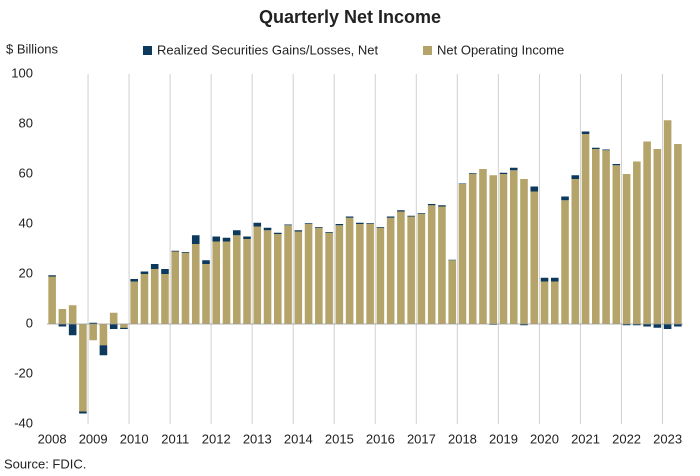  I want to click on x-tick-label: 2015, so click(339, 438).